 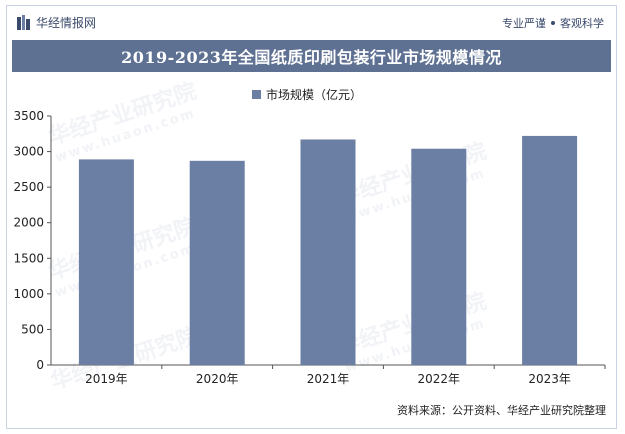 What do you see at coordinates (28, 223) in the screenshot?
I see `y-tick-label: 2000` at bounding box center [28, 223].